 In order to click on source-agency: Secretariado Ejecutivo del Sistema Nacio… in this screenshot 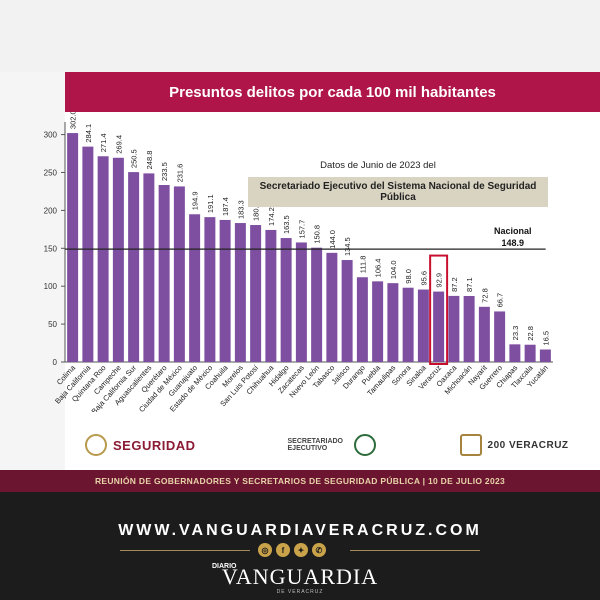, I will do `click(398, 192)`.